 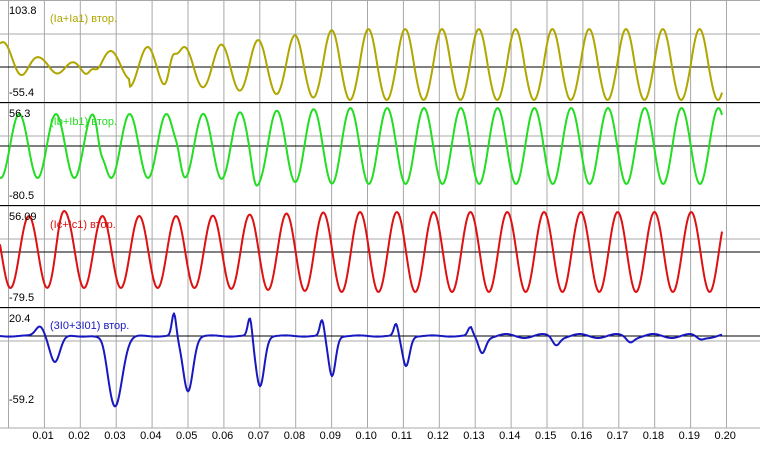 What do you see at coordinates (23, 11) in the screenshot?
I see `ch1-max-value: 103.8` at bounding box center [23, 11].